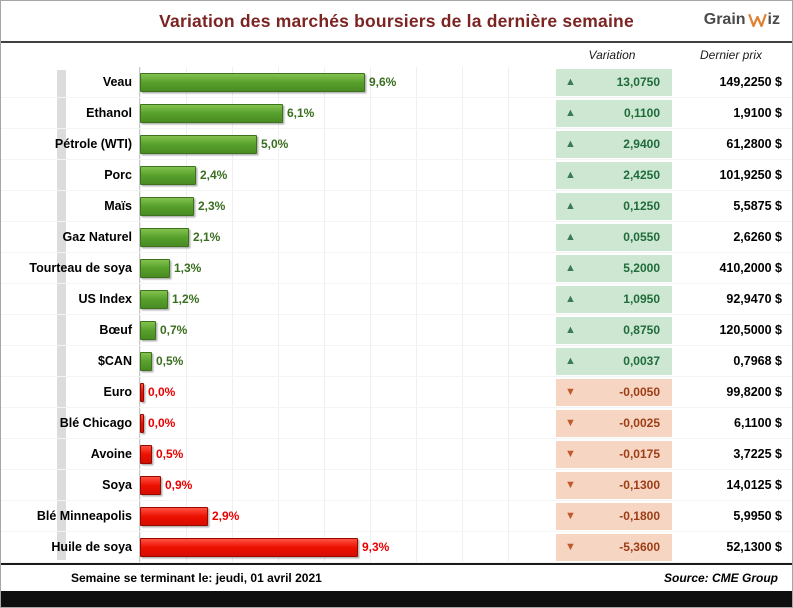 The height and width of the screenshot is (608, 793). What do you see at coordinates (111, 454) in the screenshot?
I see `row-label: Avoine` at bounding box center [111, 454].